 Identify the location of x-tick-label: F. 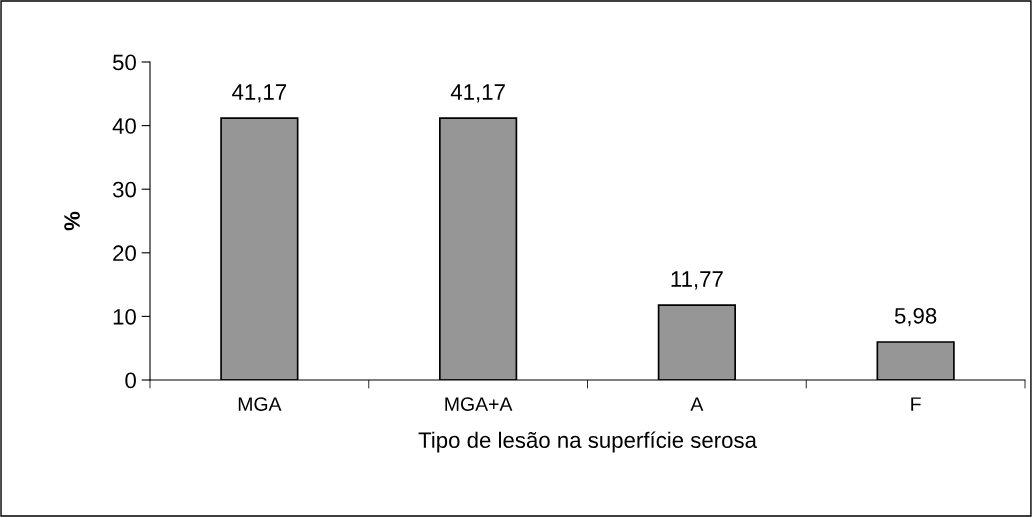
(916, 404).